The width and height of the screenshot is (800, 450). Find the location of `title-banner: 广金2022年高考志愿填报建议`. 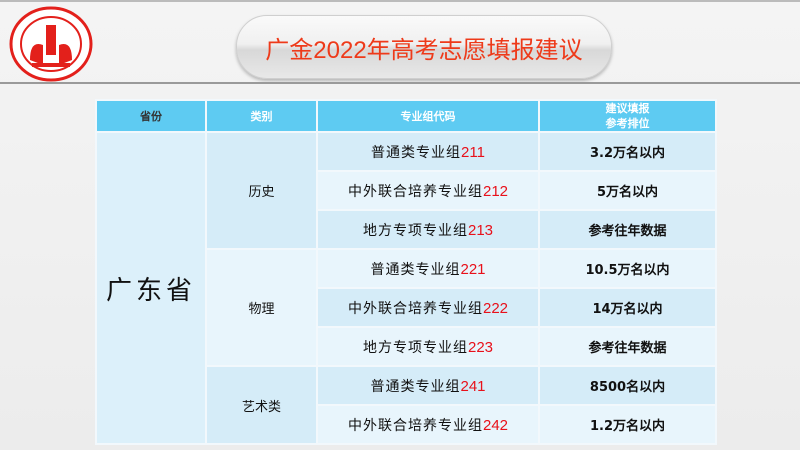

title-banner: 广金2022年高考志愿填报建议 is located at coordinates (424, 47).